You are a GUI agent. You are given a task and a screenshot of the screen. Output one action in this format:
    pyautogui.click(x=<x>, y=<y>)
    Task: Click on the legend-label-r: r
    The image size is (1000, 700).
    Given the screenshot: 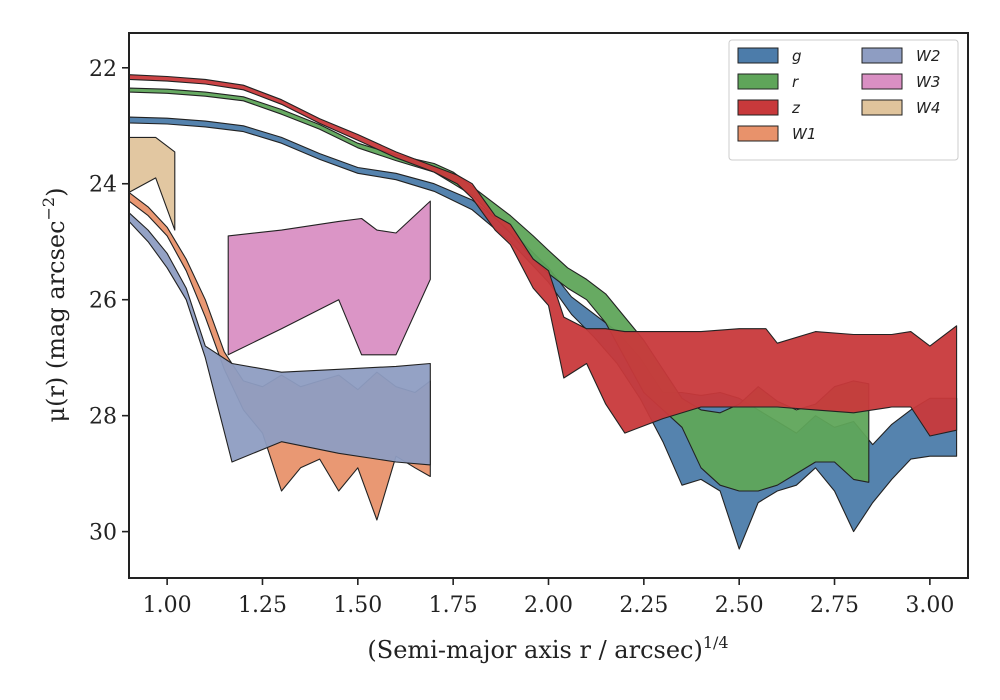 What is the action you would take?
    pyautogui.click(x=795, y=82)
    